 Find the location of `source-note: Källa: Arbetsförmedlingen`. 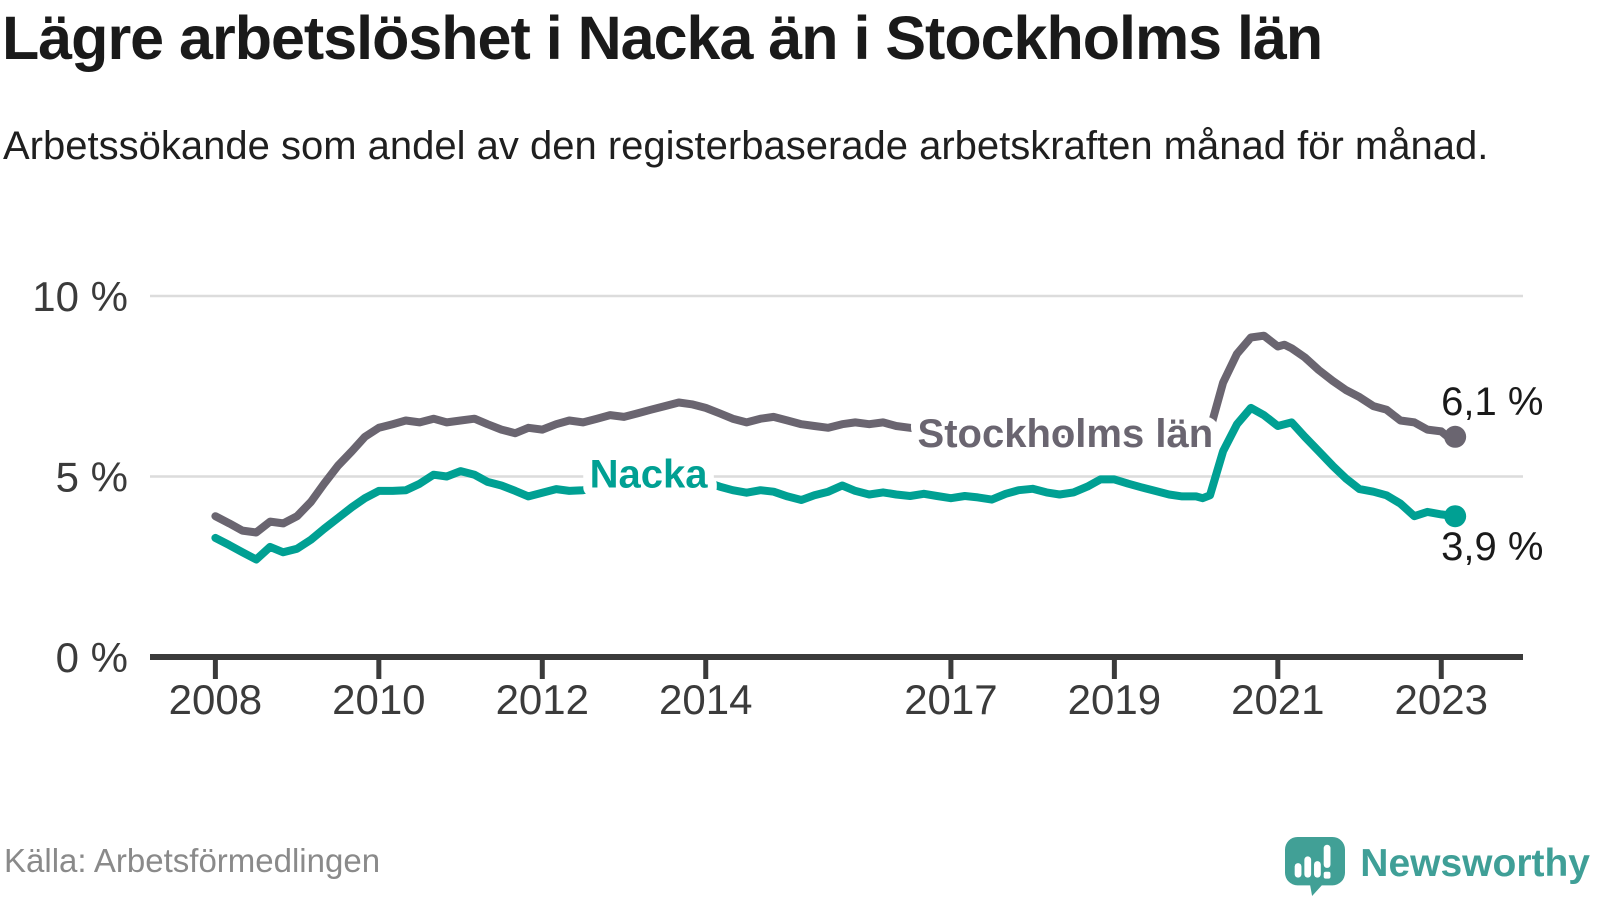

source-note: Källa: Arbetsförmedlingen is located at coordinates (192, 860).